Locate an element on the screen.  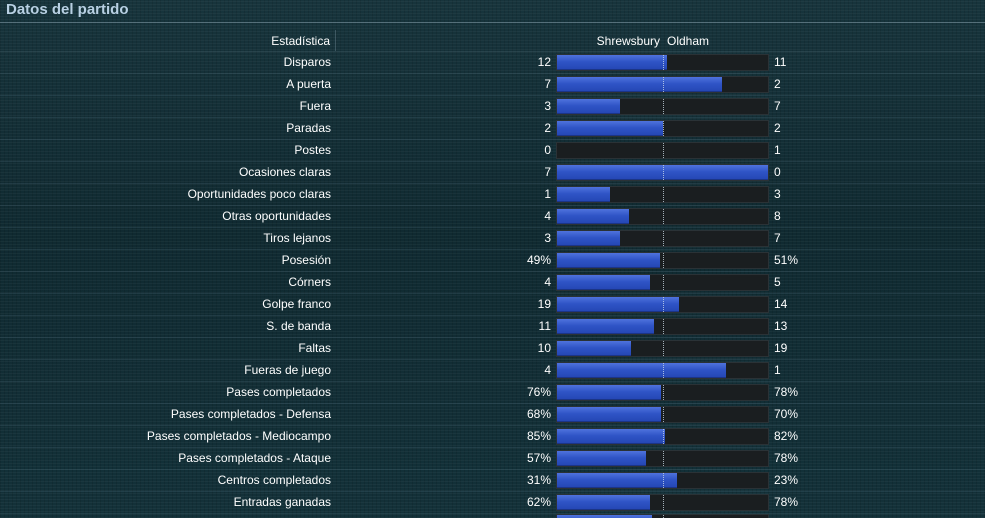
stat-row: Ocasiones claras 7 0 is located at coordinates (492, 173).